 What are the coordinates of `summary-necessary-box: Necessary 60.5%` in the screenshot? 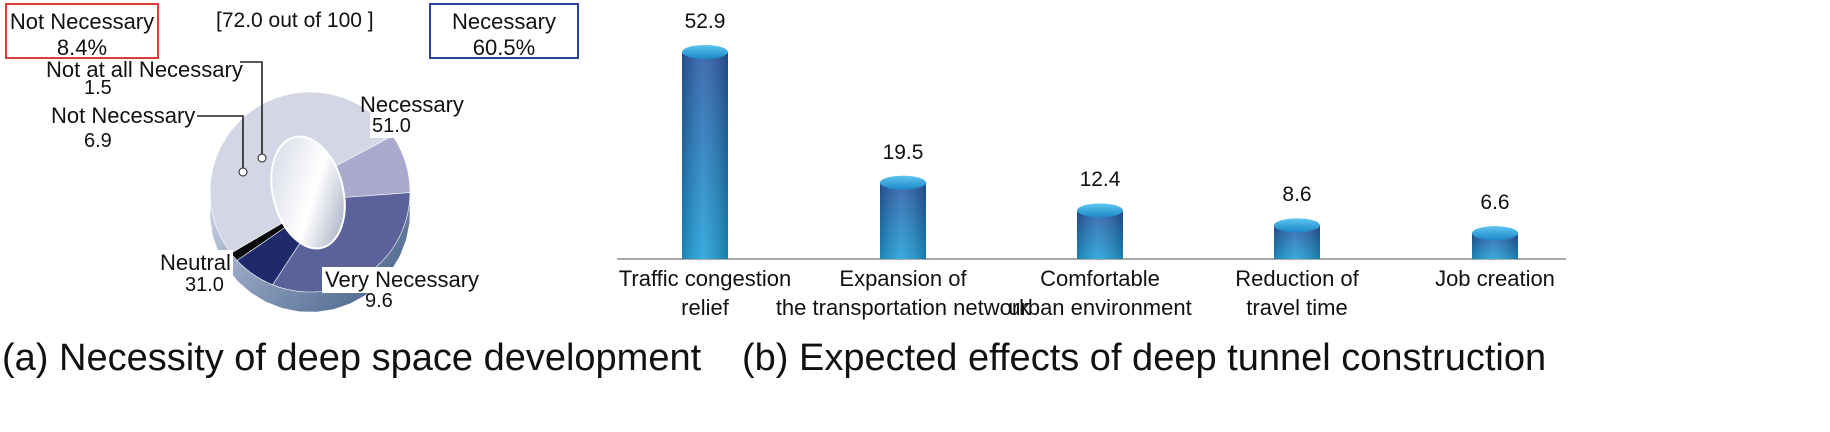 It's located at (504, 31).